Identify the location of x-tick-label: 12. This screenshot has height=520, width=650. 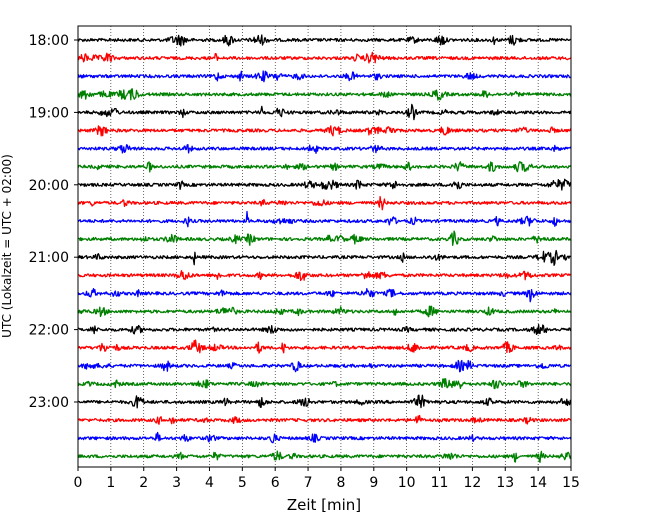
(472, 483).